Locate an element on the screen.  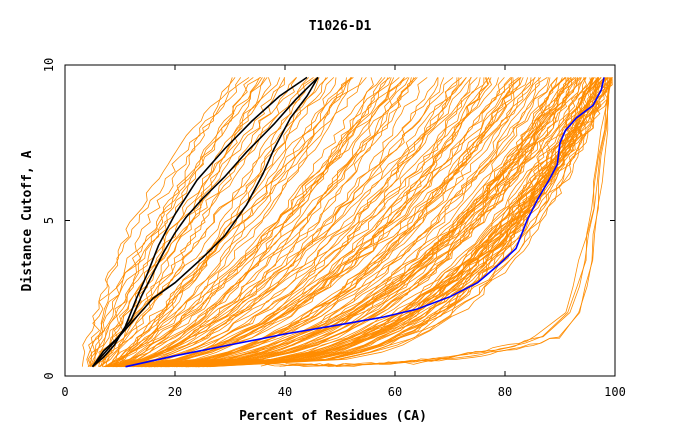
chart-title: T1026-D1 is located at coordinates (340, 26).